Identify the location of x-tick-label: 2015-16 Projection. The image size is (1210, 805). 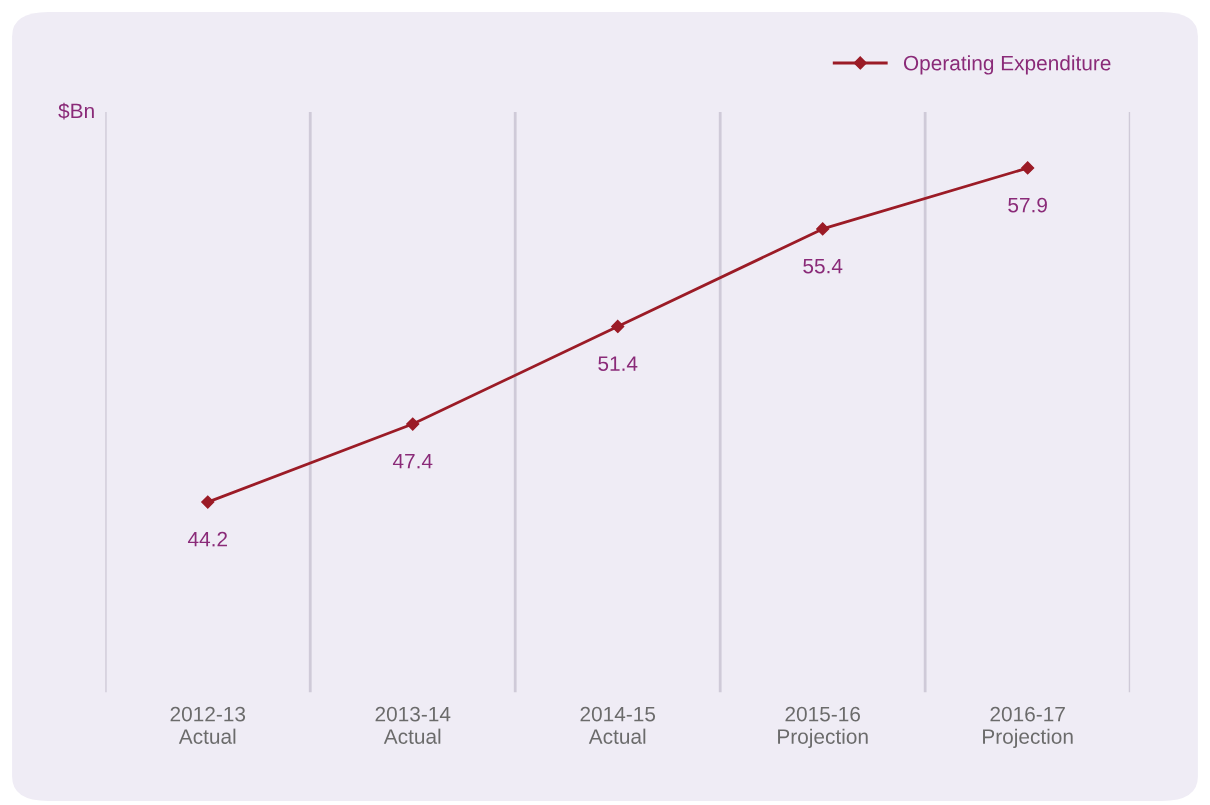
(823, 727).